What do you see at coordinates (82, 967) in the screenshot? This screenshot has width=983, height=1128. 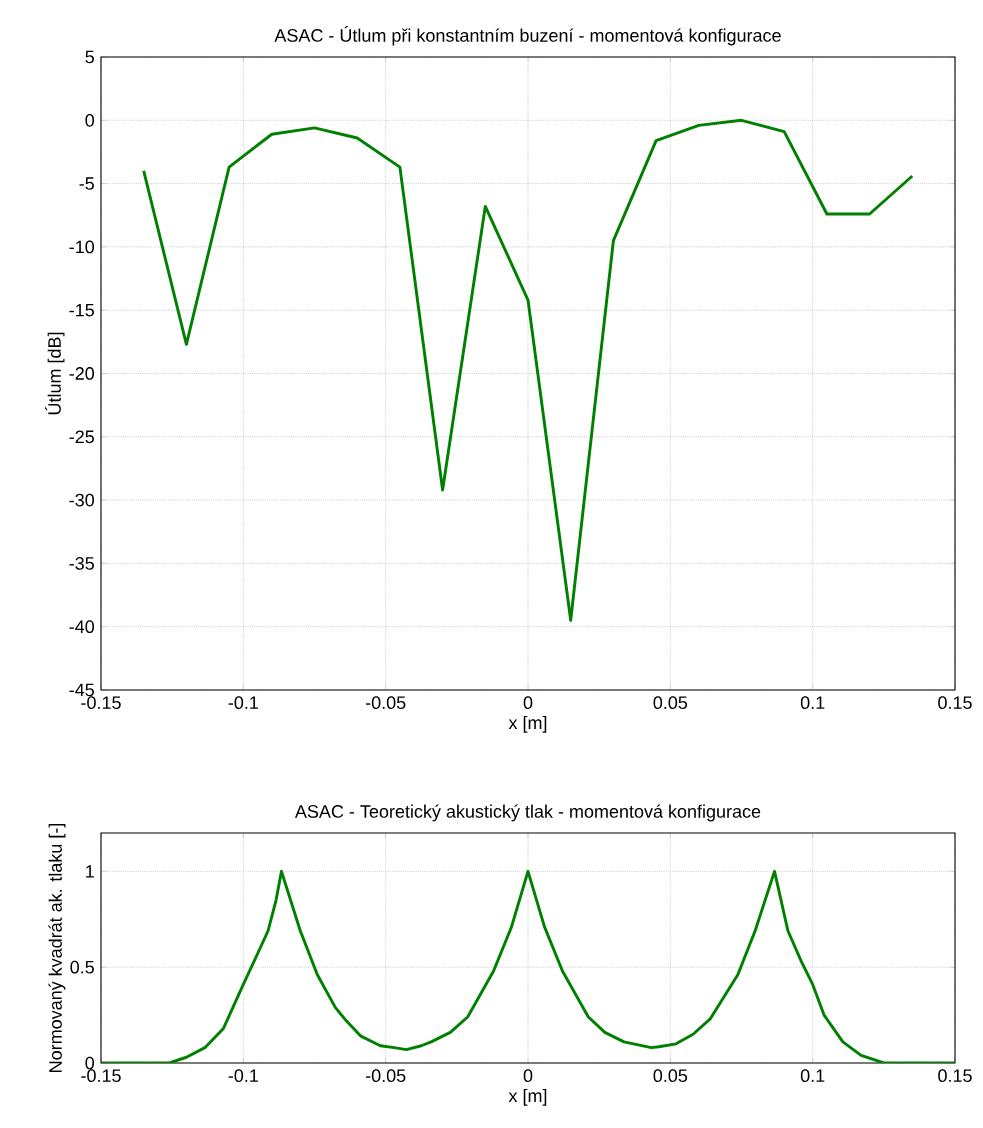 I see `y-tick-label: 0.5` at bounding box center [82, 967].